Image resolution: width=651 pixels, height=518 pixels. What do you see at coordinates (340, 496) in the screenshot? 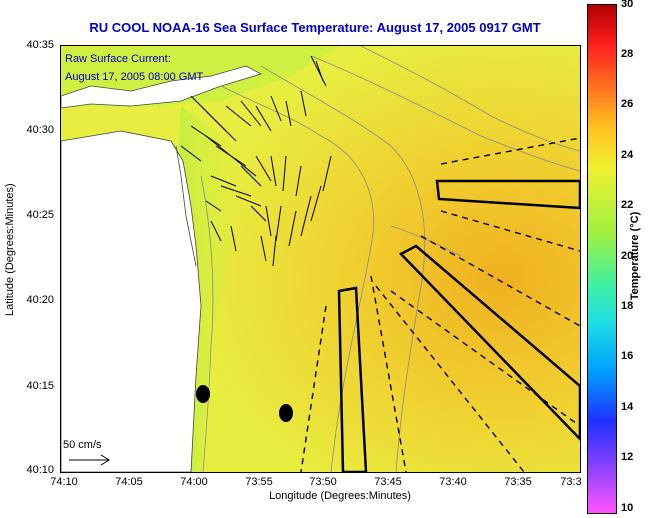
I see `x-axis-title: Longitude (Degrees:Minutes)` at bounding box center [340, 496].